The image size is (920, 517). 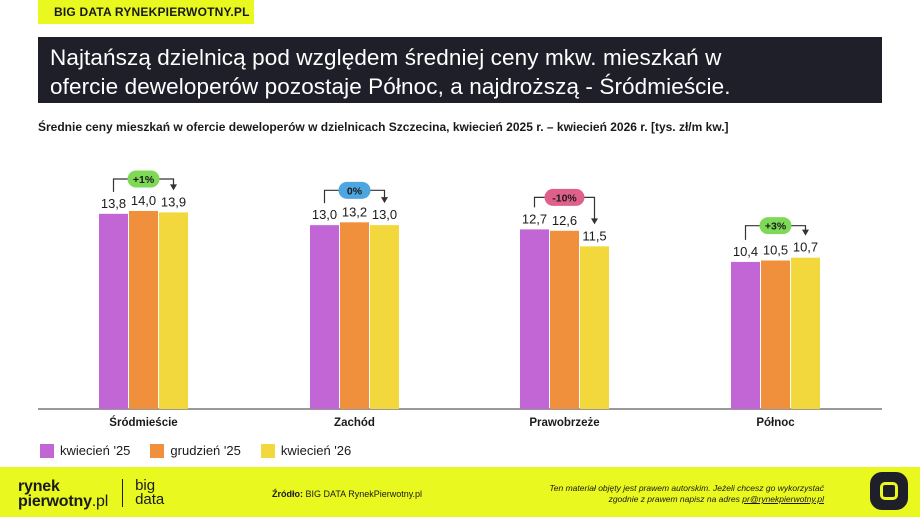 What do you see at coordinates (745, 251) in the screenshot?
I see `data-label-3-0: 10,4` at bounding box center [745, 251].